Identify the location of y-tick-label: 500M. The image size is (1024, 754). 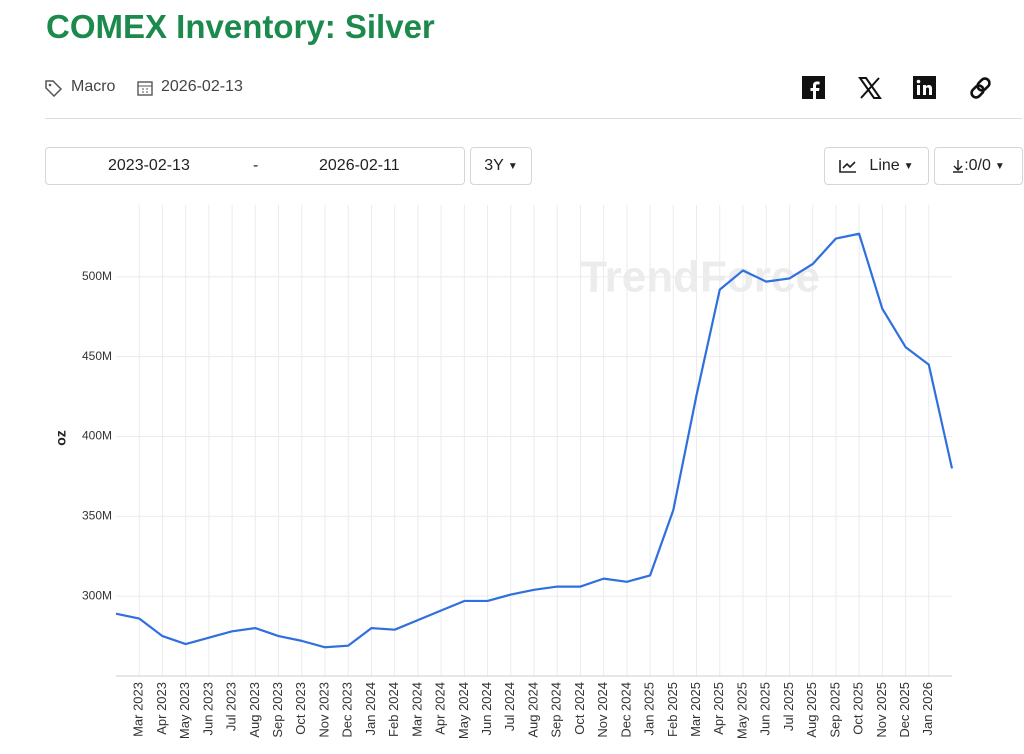
(97, 276).